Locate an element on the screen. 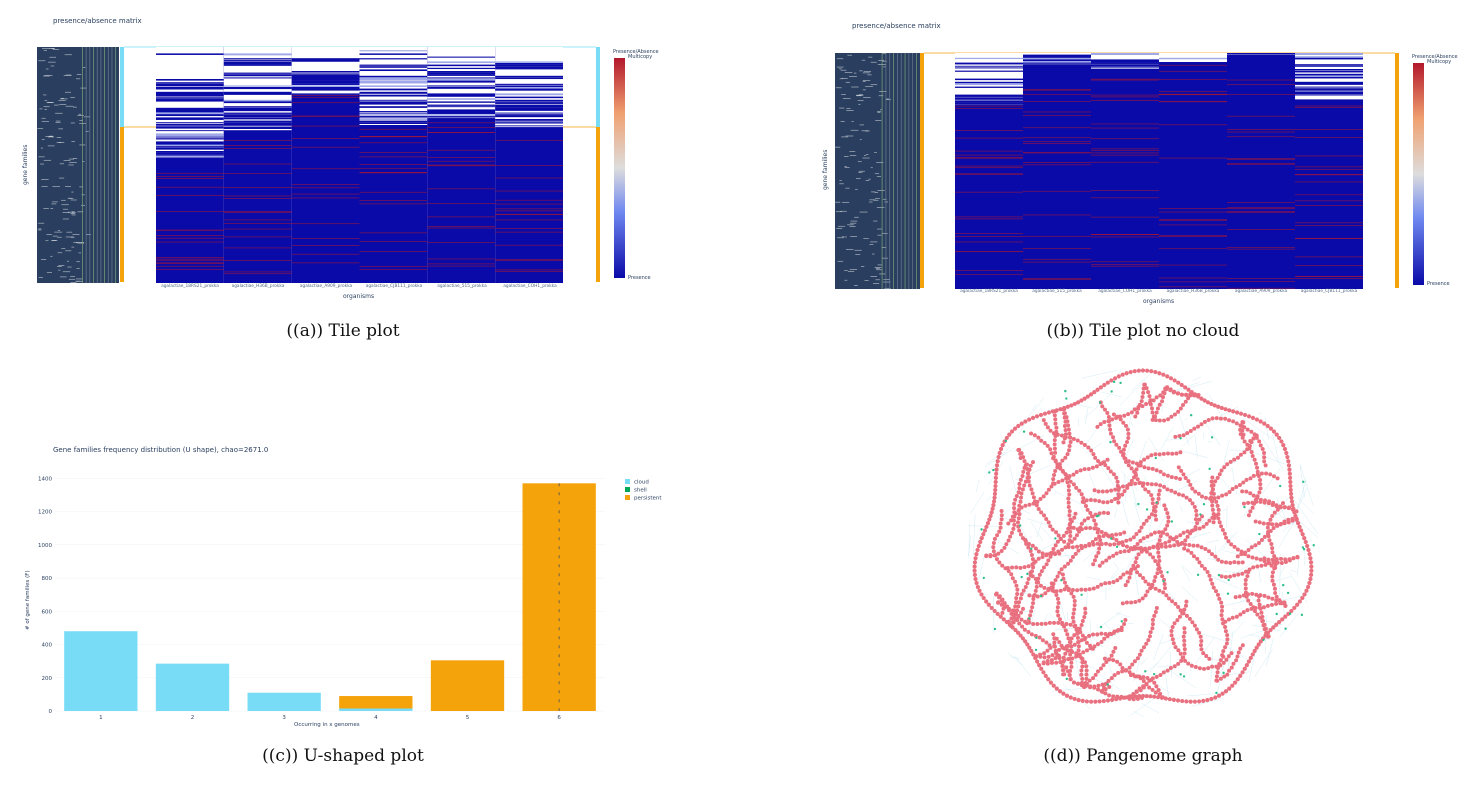 This screenshot has width=1484, height=785. bar-chart-ylabel: # of gene families (F) is located at coordinates (28, 600).